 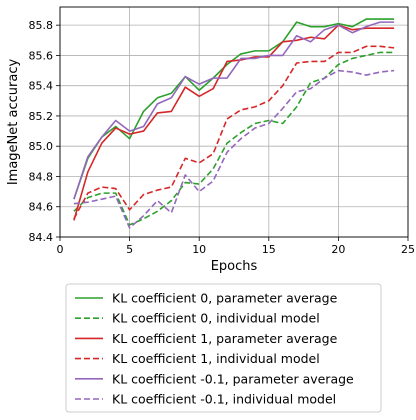 I want to click on y-tick-label: 84.4, so click(x=41, y=237).